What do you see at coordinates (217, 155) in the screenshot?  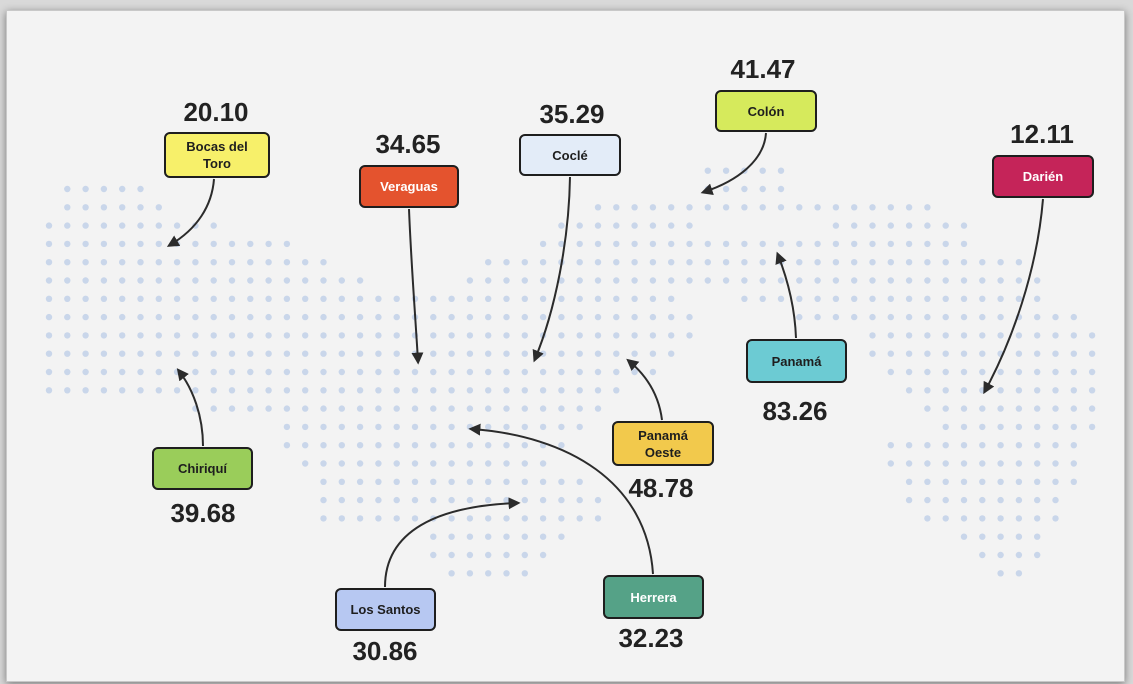 I see `region-label-bocas-del-toro: Bocas del Toro` at bounding box center [217, 155].